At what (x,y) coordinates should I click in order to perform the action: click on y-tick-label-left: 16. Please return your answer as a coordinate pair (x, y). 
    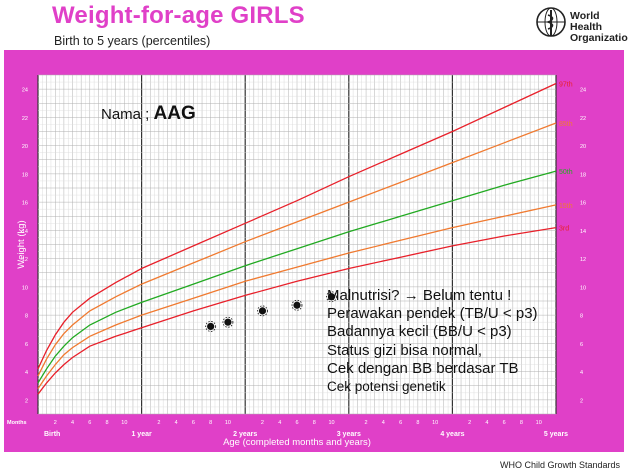
    Looking at the image, I should click on (25, 204).